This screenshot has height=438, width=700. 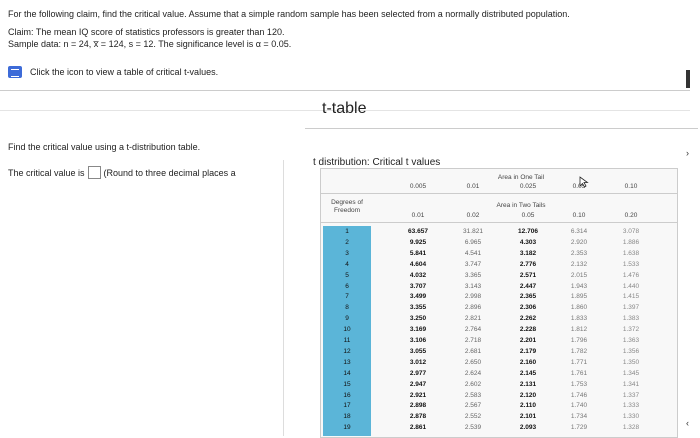 What do you see at coordinates (499, 385) in the screenshot?
I see `table-row: 15 2.947 2.602 2.131 1.753 1.341` at bounding box center [499, 385].